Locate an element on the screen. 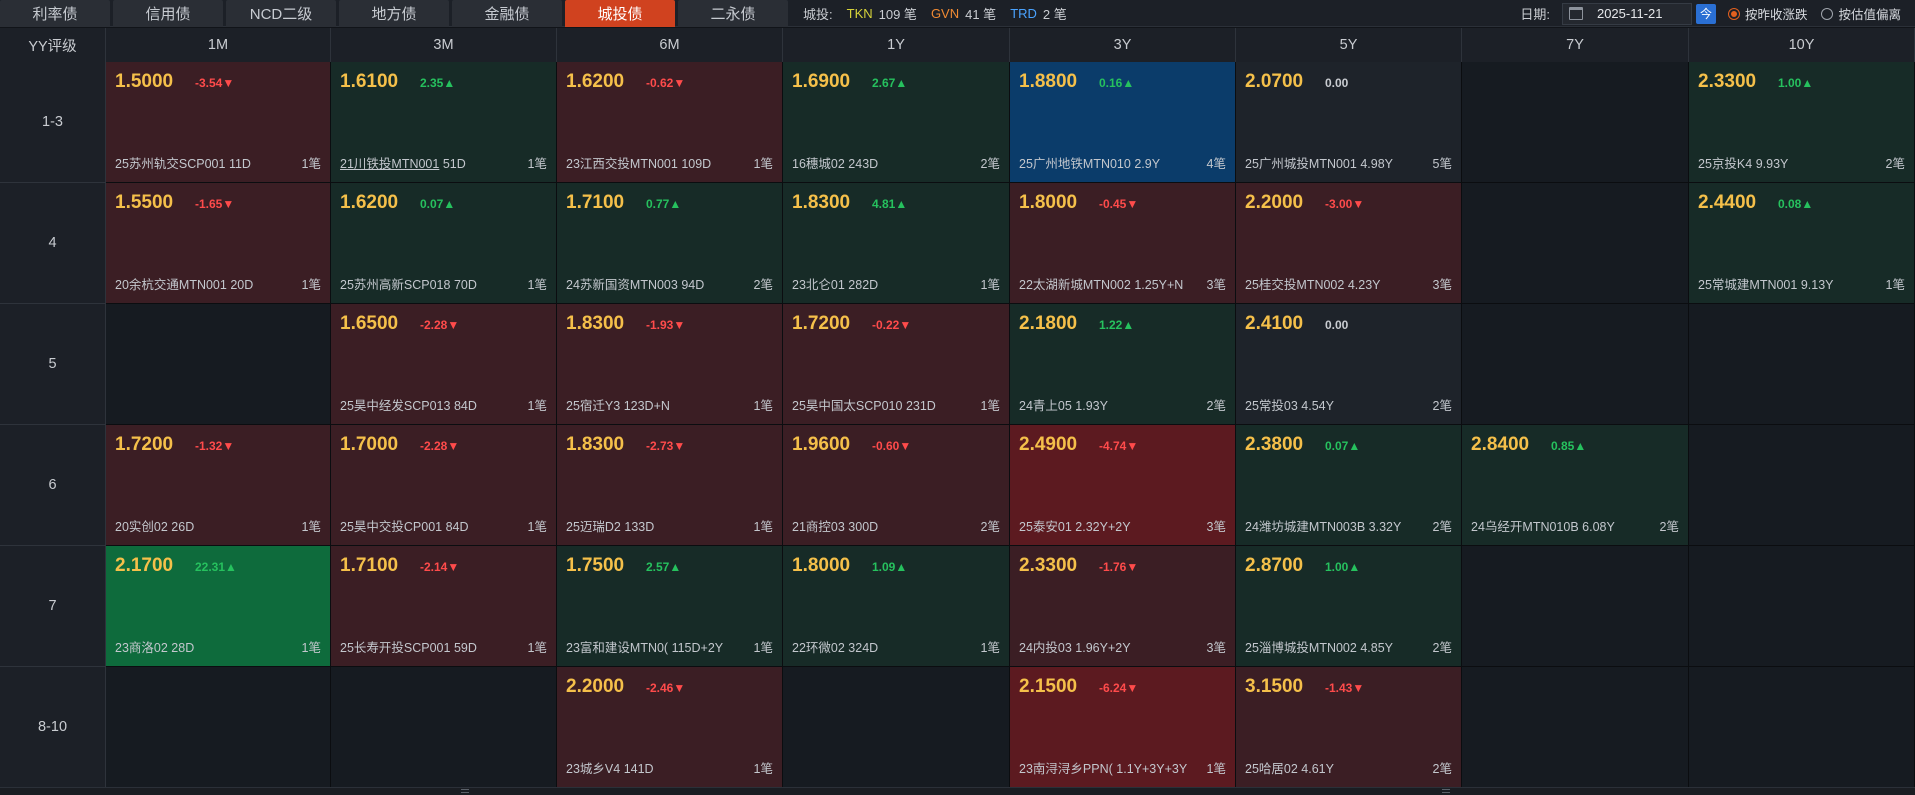 Image resolution: width=1915 pixels, height=795 pixels. bond-name: 21川铁投MTN001 is located at coordinates (390, 164).